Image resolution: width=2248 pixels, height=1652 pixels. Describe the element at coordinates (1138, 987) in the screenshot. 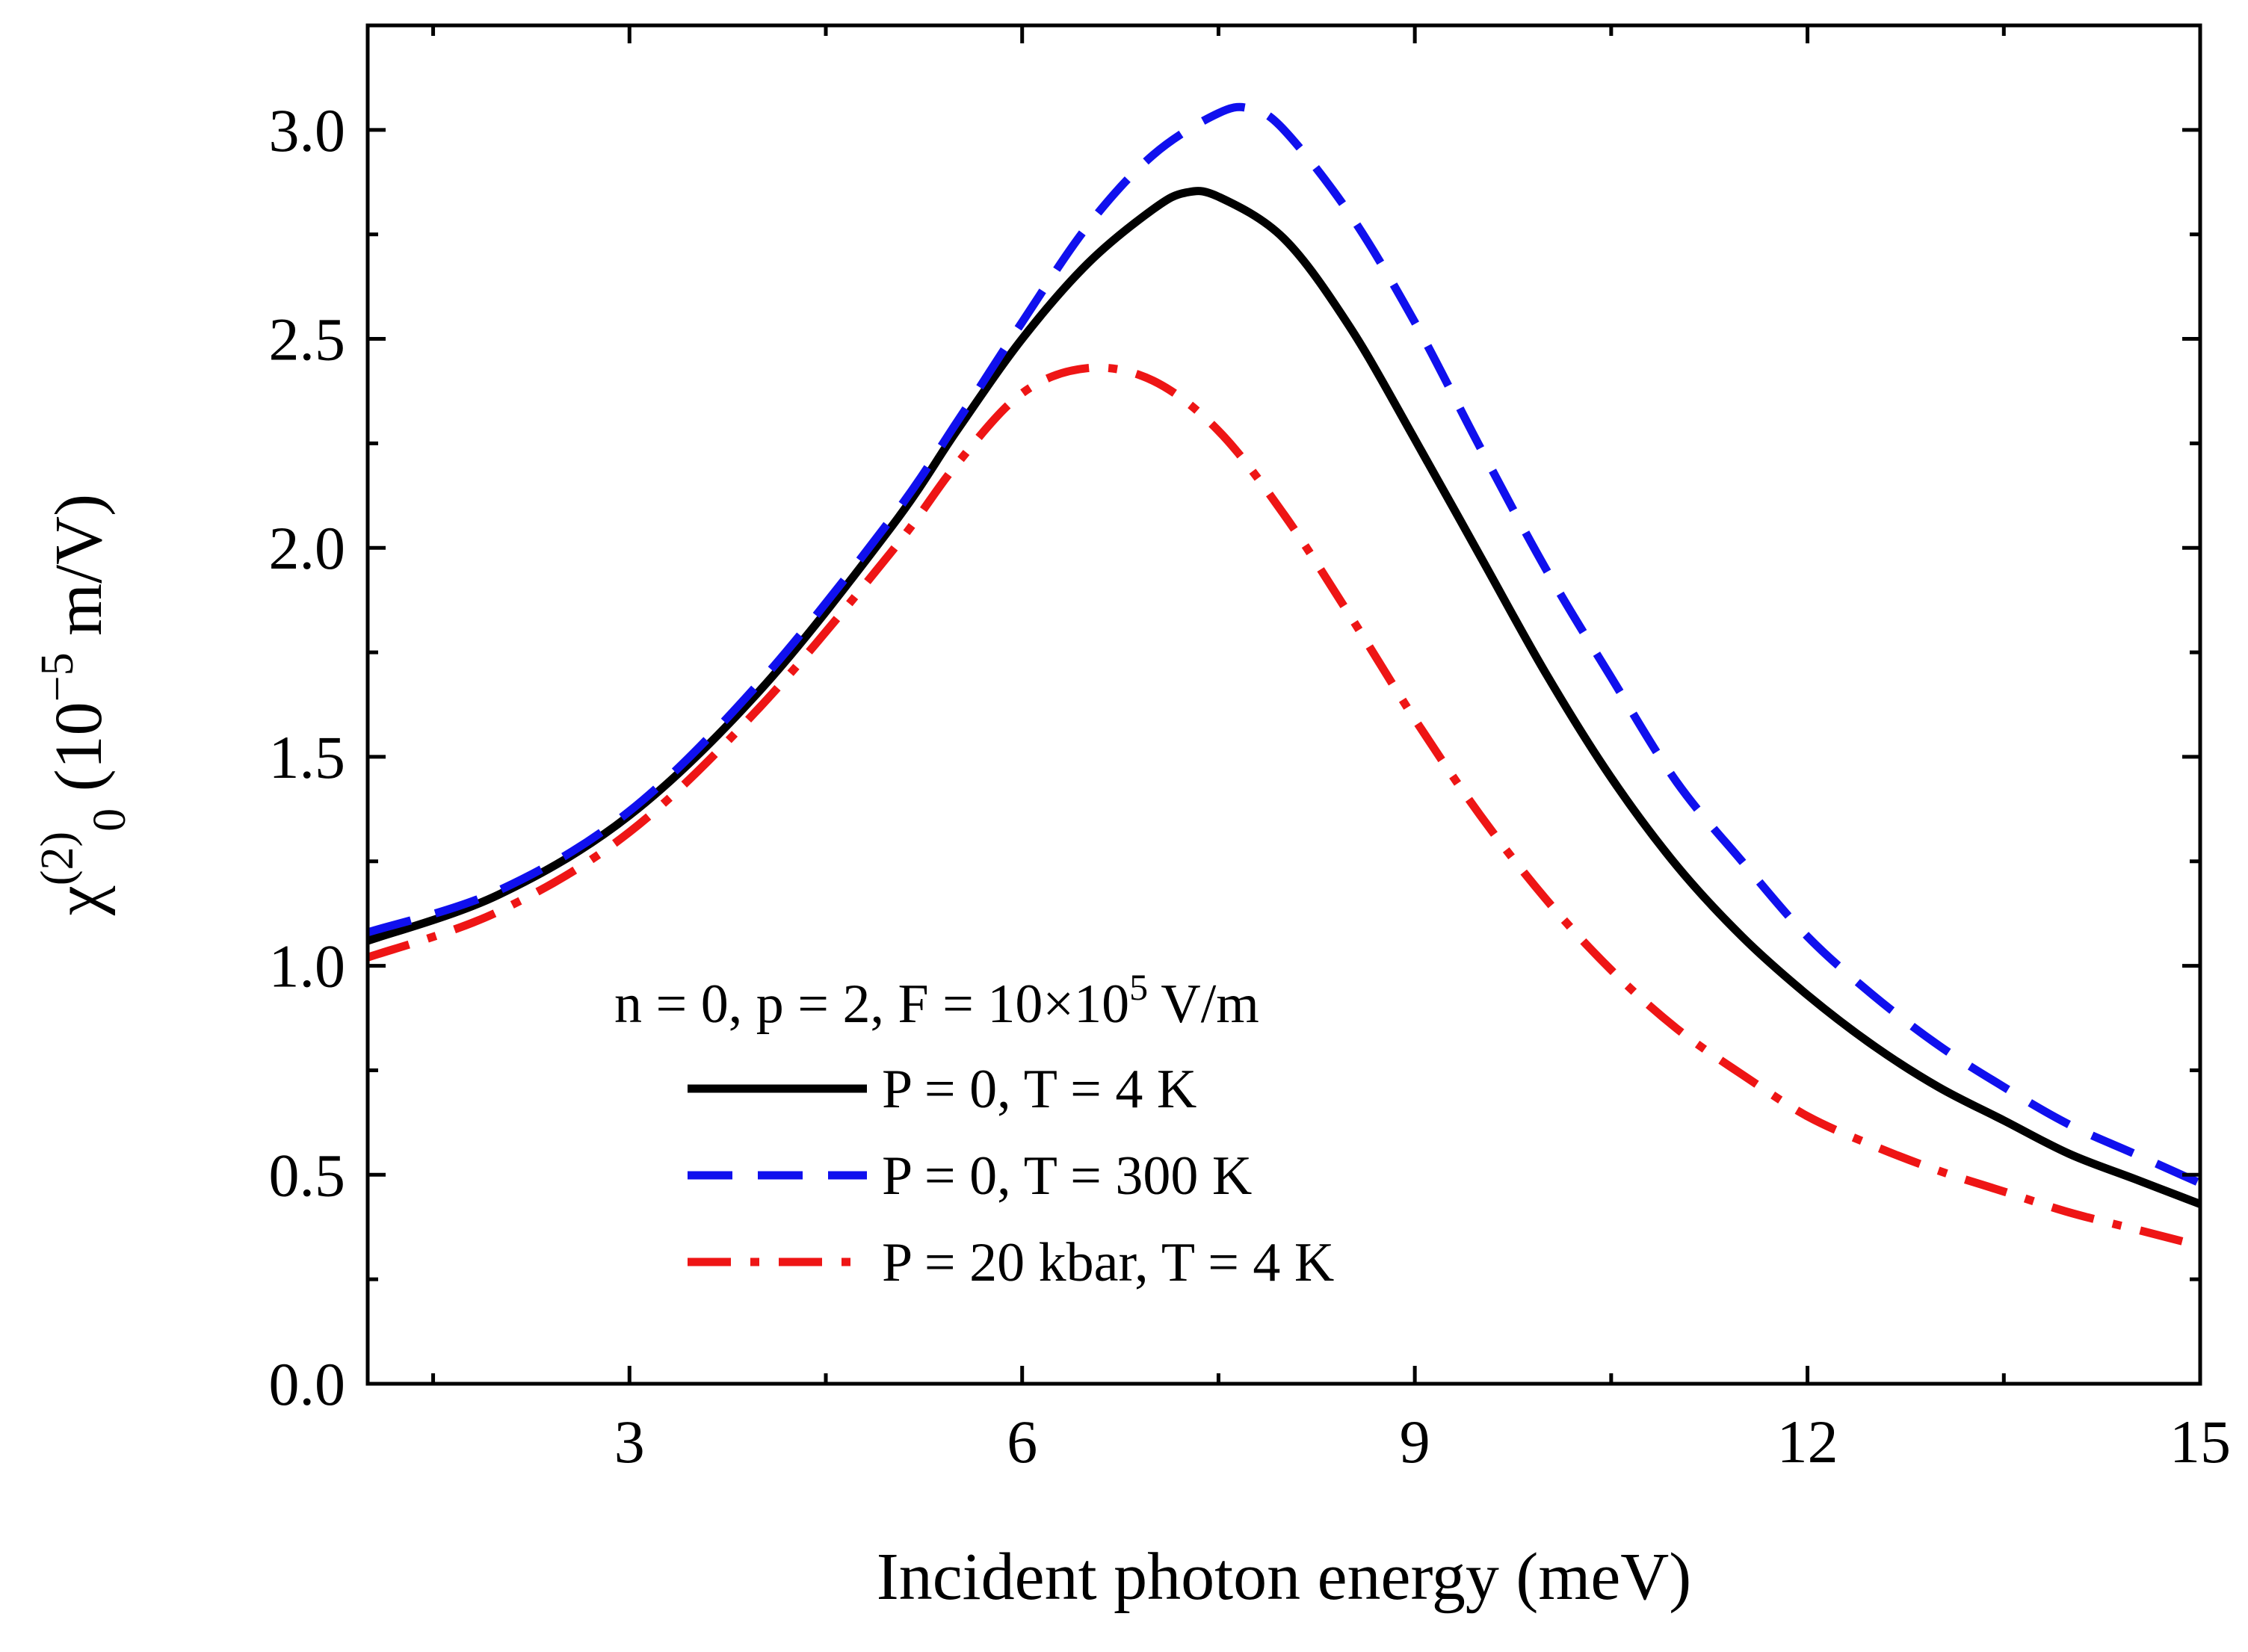

I see `legend-title-sup: 5` at that location.